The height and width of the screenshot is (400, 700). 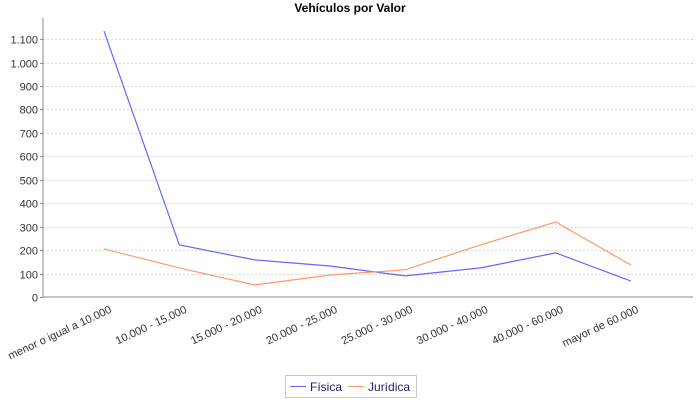 What do you see at coordinates (298, 386) in the screenshot?
I see `legend-swatch-fisica` at bounding box center [298, 386].